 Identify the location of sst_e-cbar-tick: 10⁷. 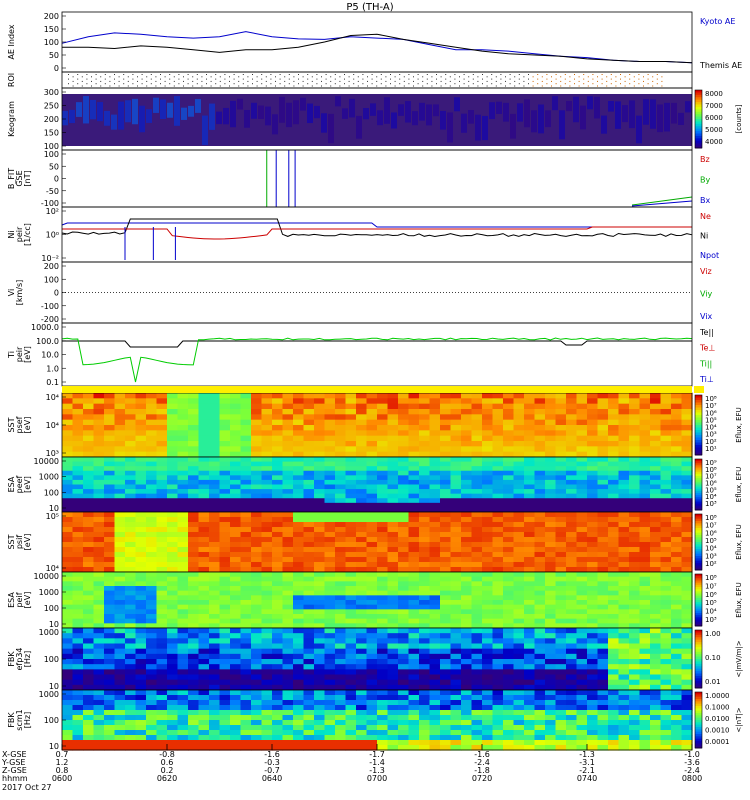
(711, 406).